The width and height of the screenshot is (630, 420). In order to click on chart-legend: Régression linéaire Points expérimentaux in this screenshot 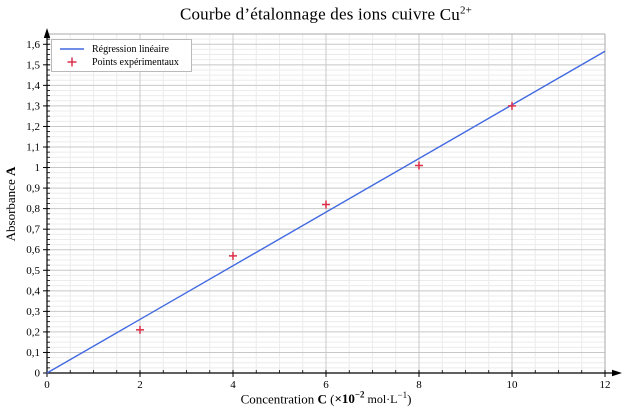, I will do `click(121, 55)`.